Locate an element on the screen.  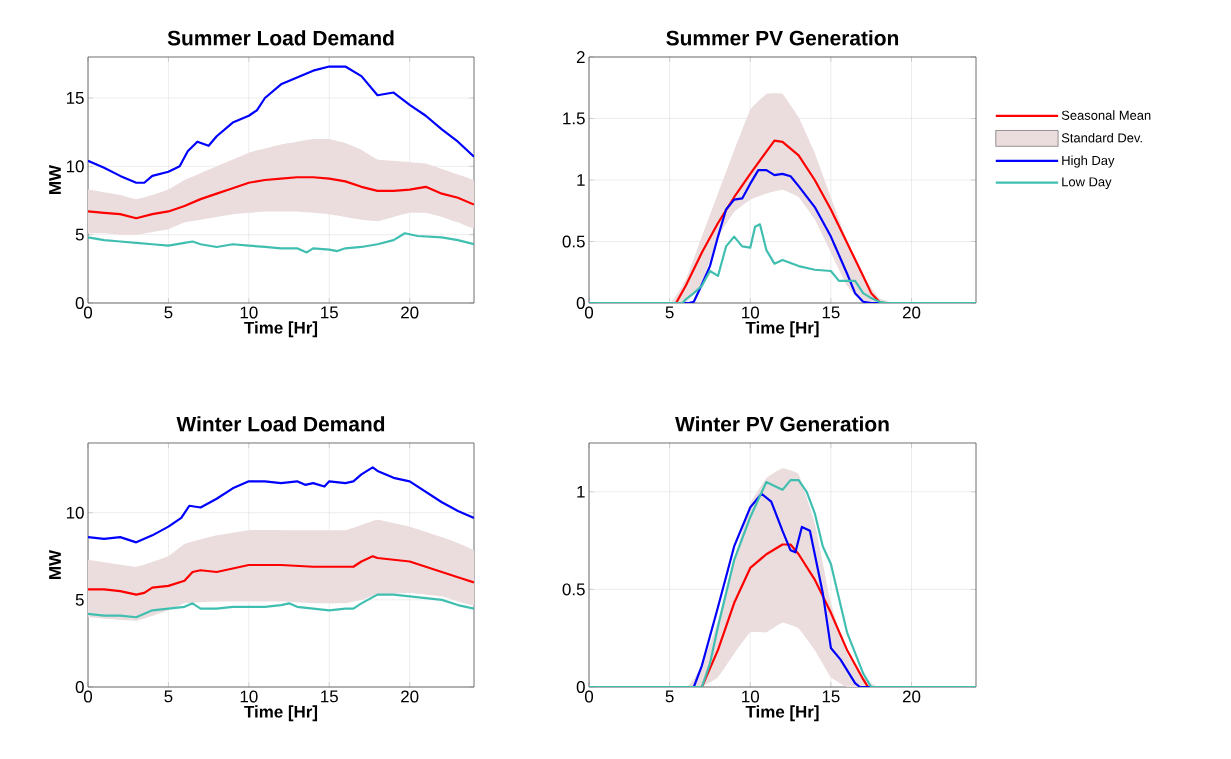
y-tick-label: 1.5 is located at coordinates (574, 118).